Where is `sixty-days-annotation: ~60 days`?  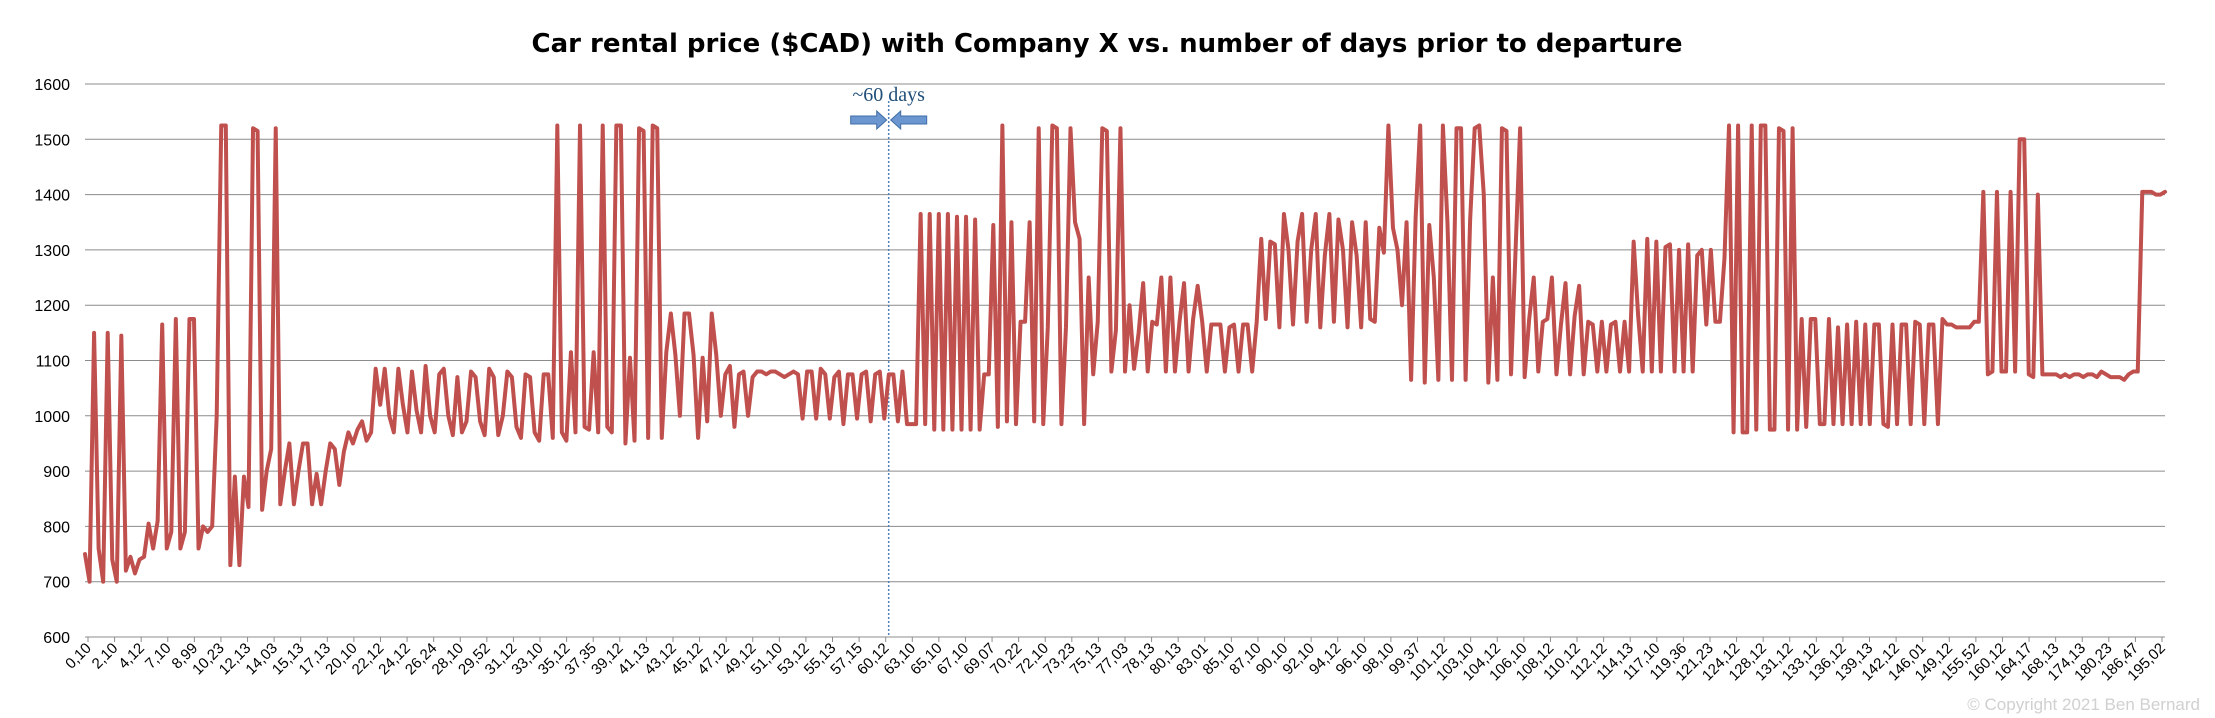
sixty-days-annotation: ~60 days is located at coordinates (889, 360).